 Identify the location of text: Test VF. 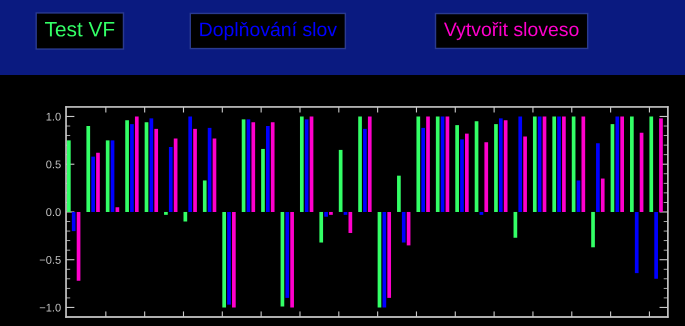
(79, 29).